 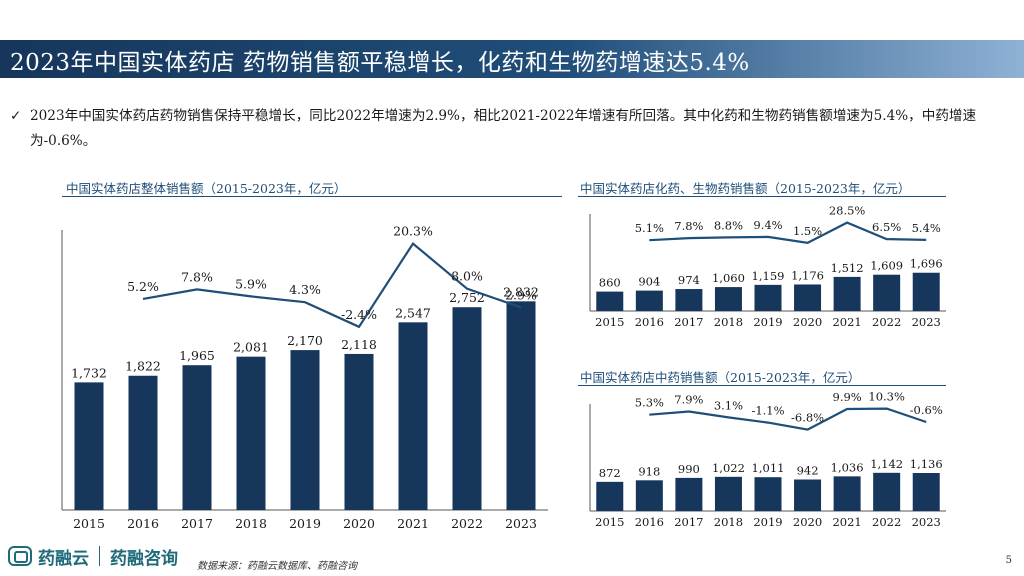 What do you see at coordinates (610, 283) in the screenshot?
I see `bar-value-label: 860` at bounding box center [610, 283].